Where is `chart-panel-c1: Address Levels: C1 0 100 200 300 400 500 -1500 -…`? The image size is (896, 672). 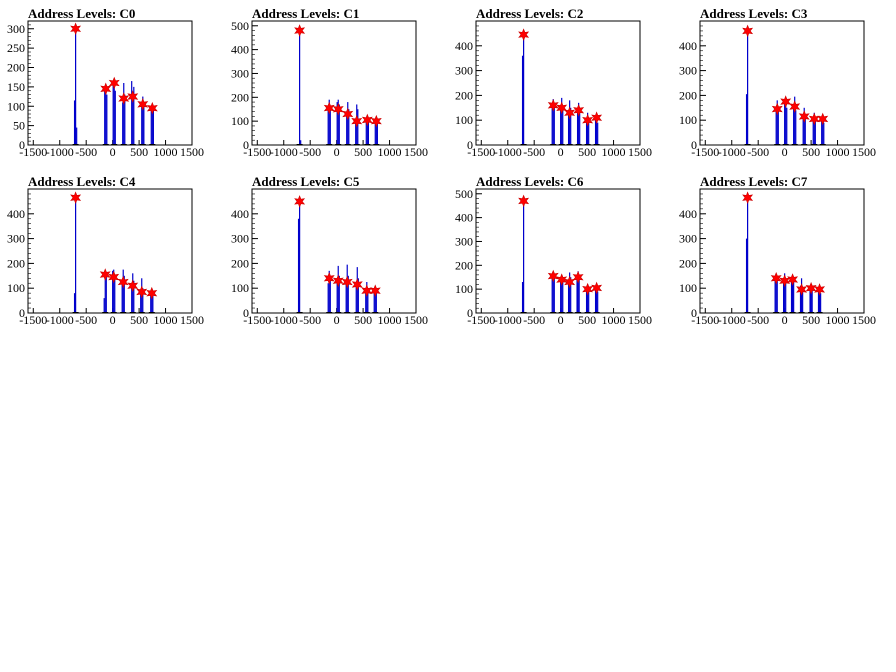
chart-panel-c1: Address Levels: C1 0 100 200 300 400 500 -1500 -… is located at coordinates (329, 82).